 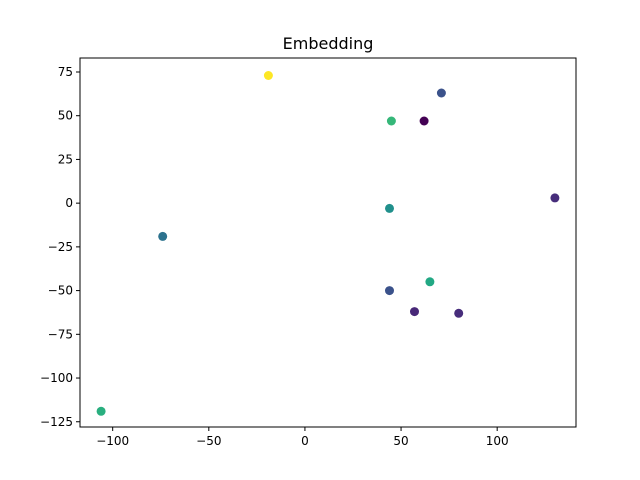 I want to click on y-tick-label-2: 25, so click(x=65, y=159).